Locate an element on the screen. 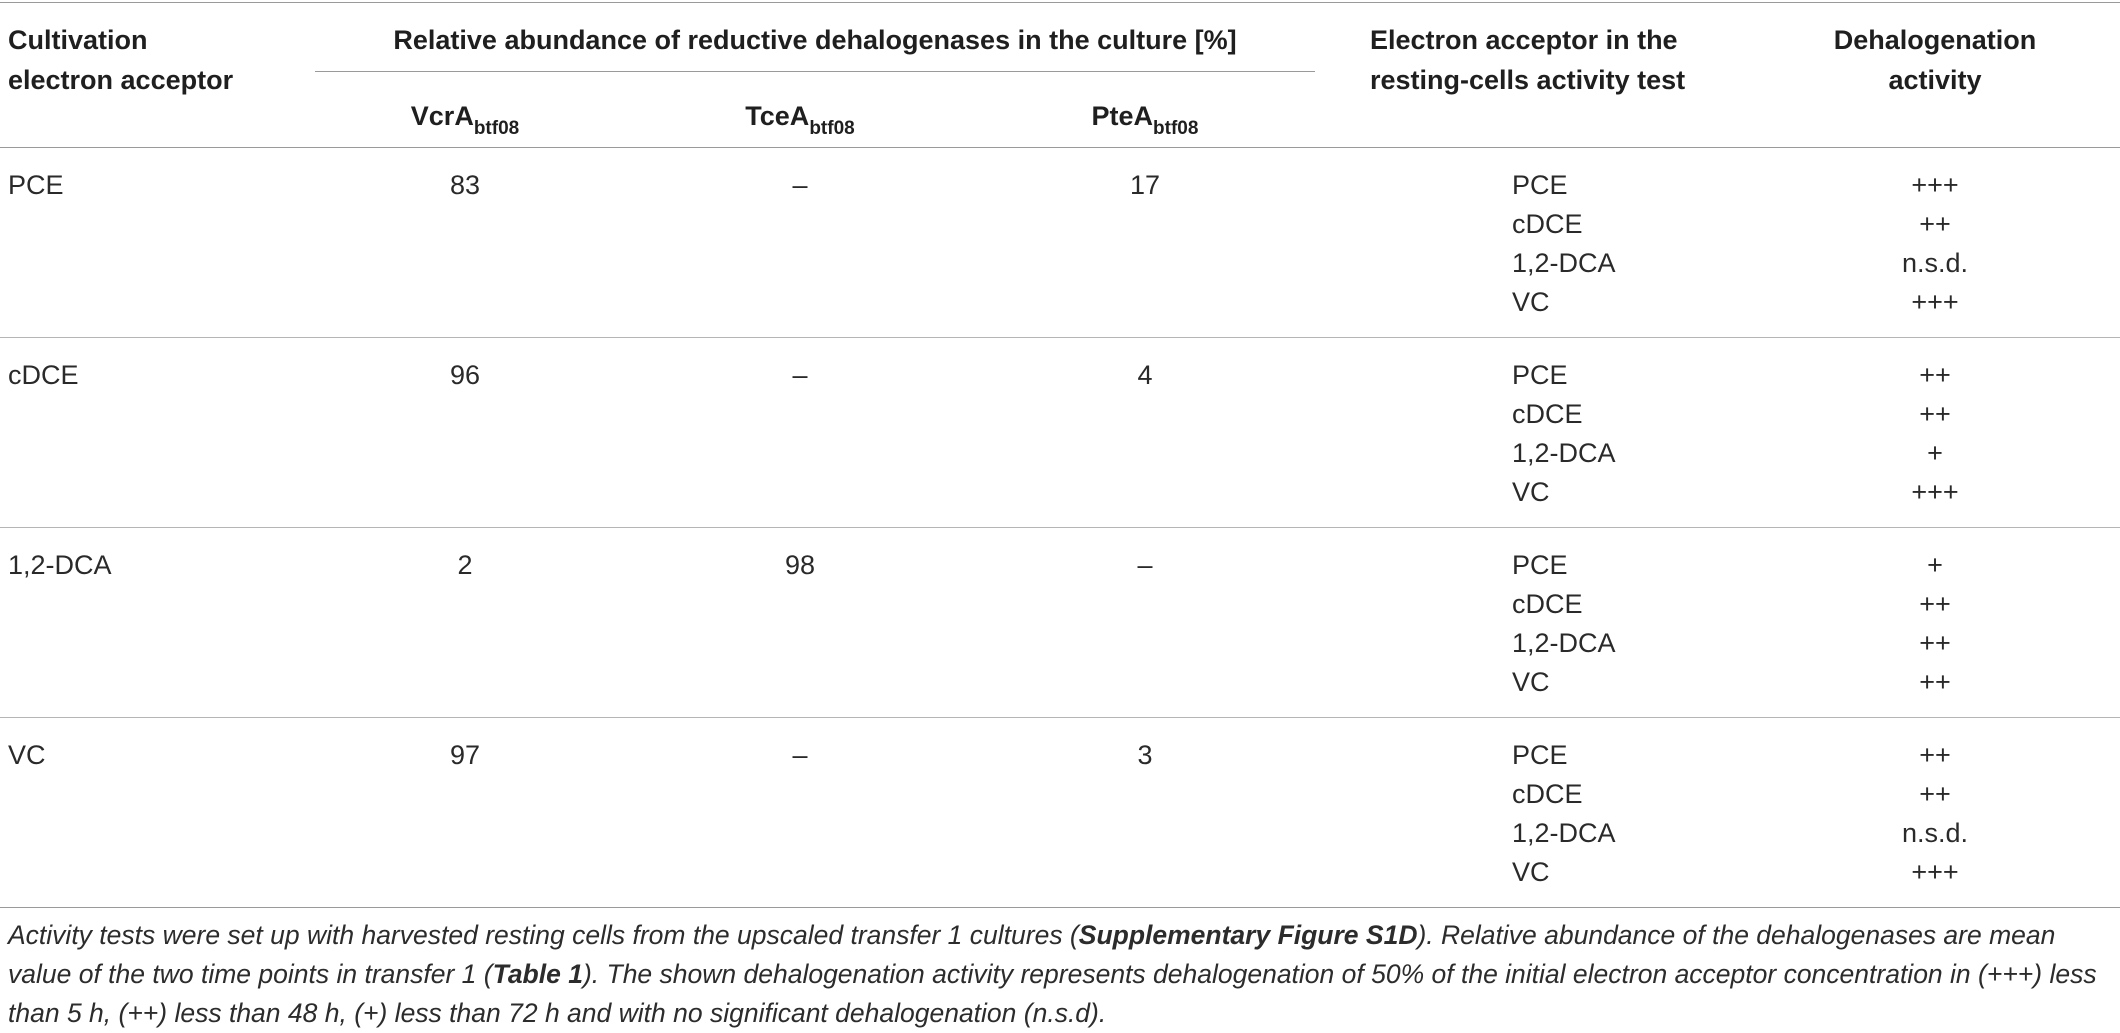 The width and height of the screenshot is (2120, 1033). table-top-rule is located at coordinates (1060, 2).